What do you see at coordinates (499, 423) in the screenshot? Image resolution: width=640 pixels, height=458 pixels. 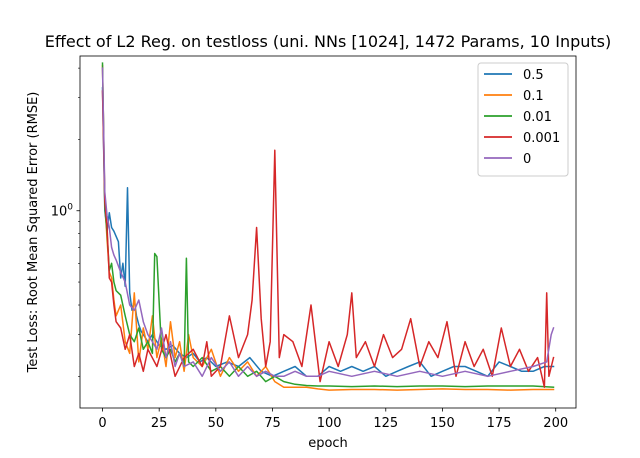 I see `x-tick-label: 175` at bounding box center [499, 423].